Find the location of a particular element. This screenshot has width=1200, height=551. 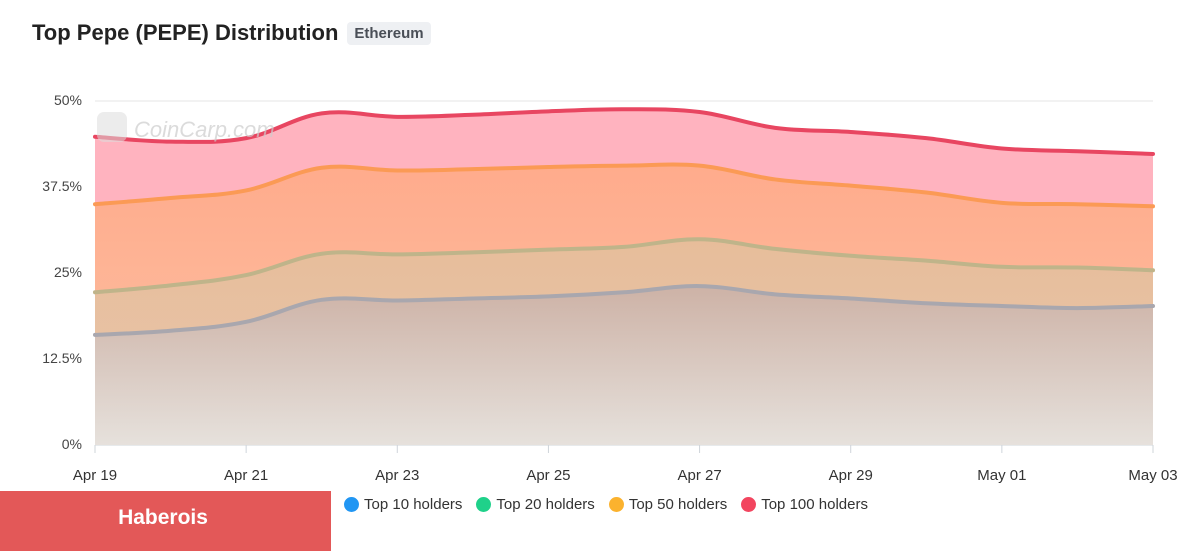

chart-header: Top Pepe (PEPE) Distribution Ethereum is located at coordinates (231, 33).